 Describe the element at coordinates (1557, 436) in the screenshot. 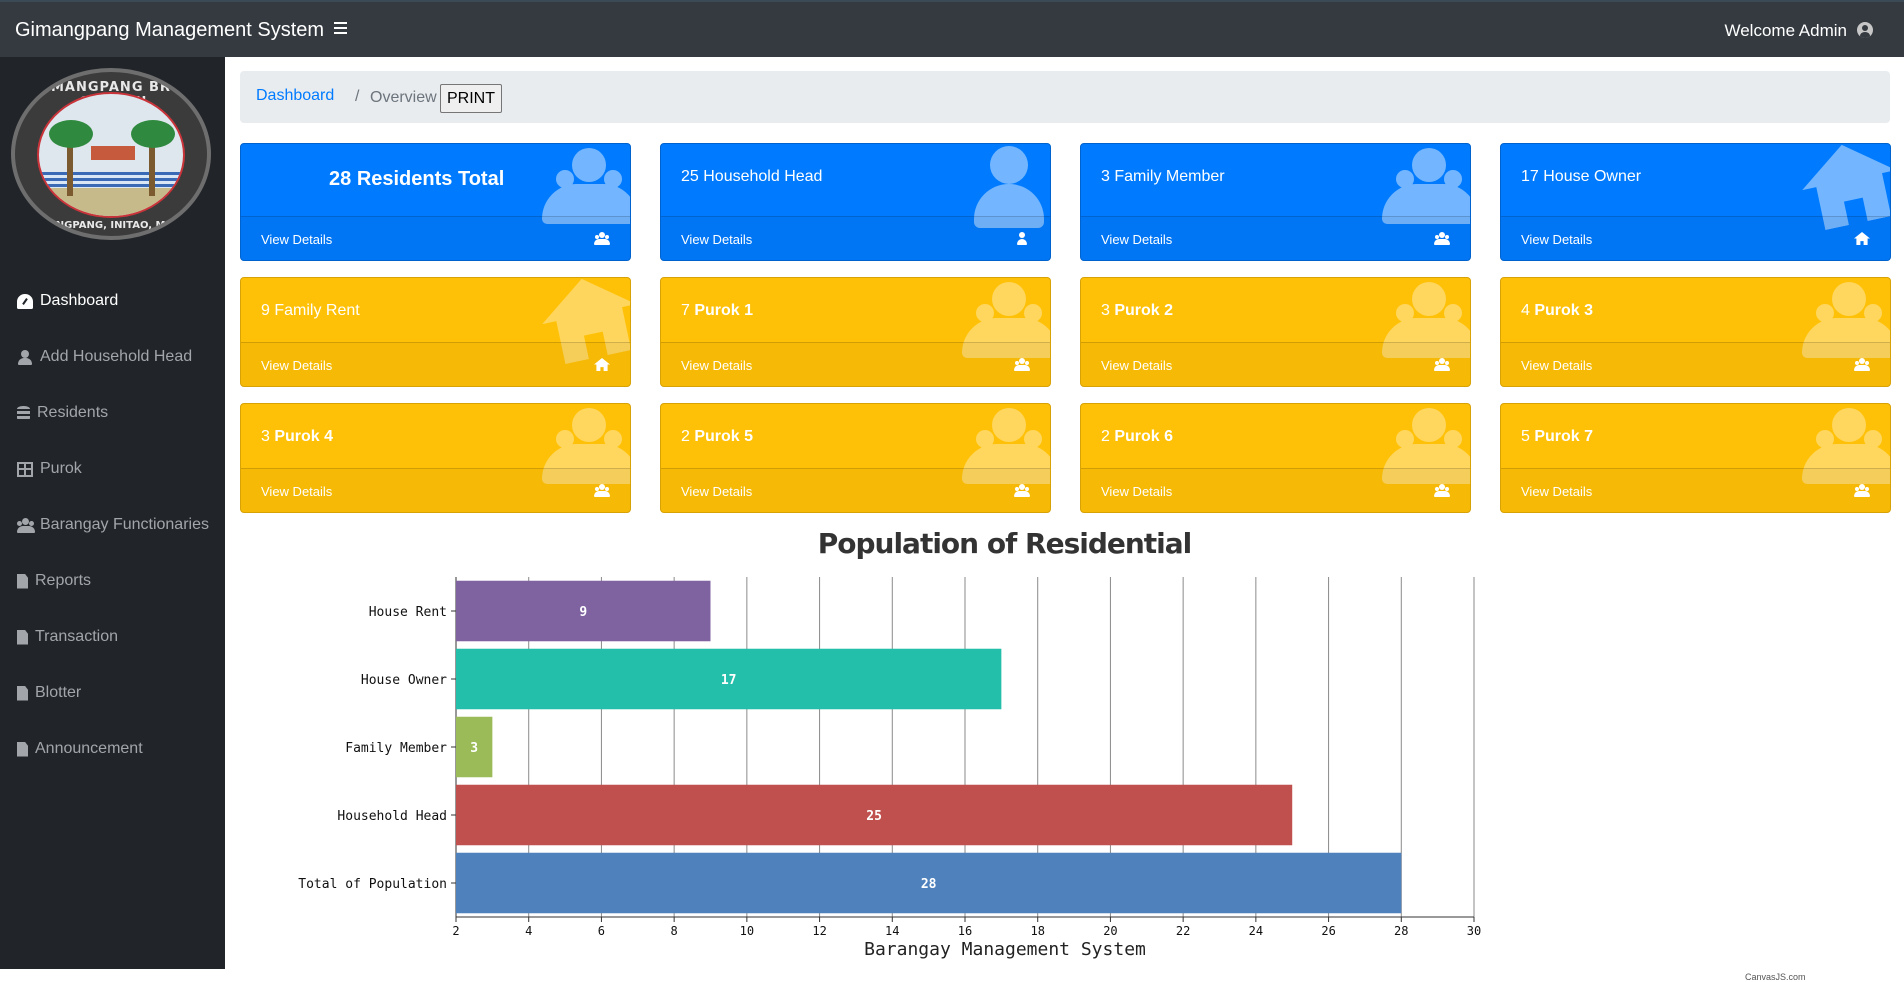

I see `card-title: 5 Purok 7` at that location.